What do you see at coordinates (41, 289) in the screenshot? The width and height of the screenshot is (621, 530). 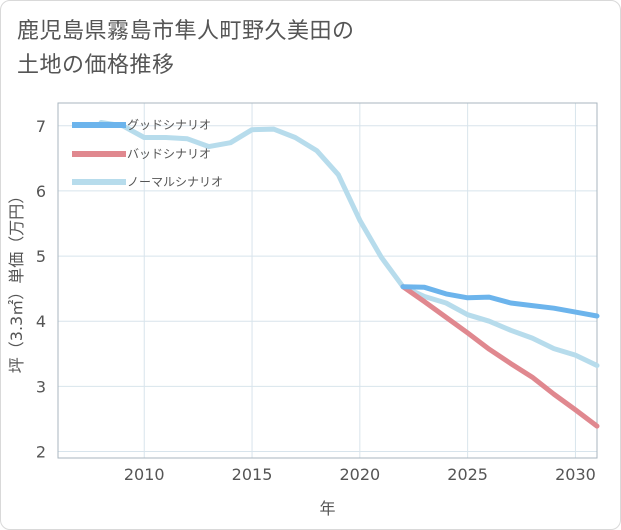 I see `y-axis-ticks: 2 3 4 5 6 7` at bounding box center [41, 289].